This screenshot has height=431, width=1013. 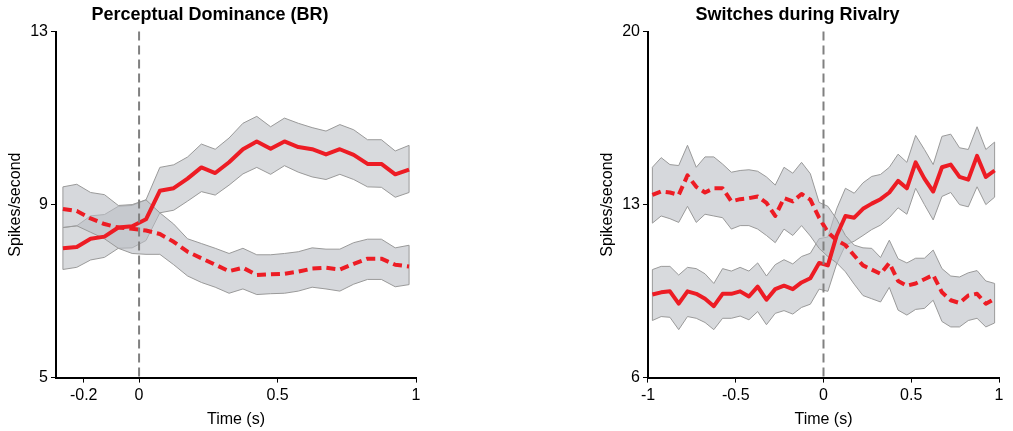 What do you see at coordinates (44, 204) in the screenshot?
I see `y-tick-label: 9` at bounding box center [44, 204].